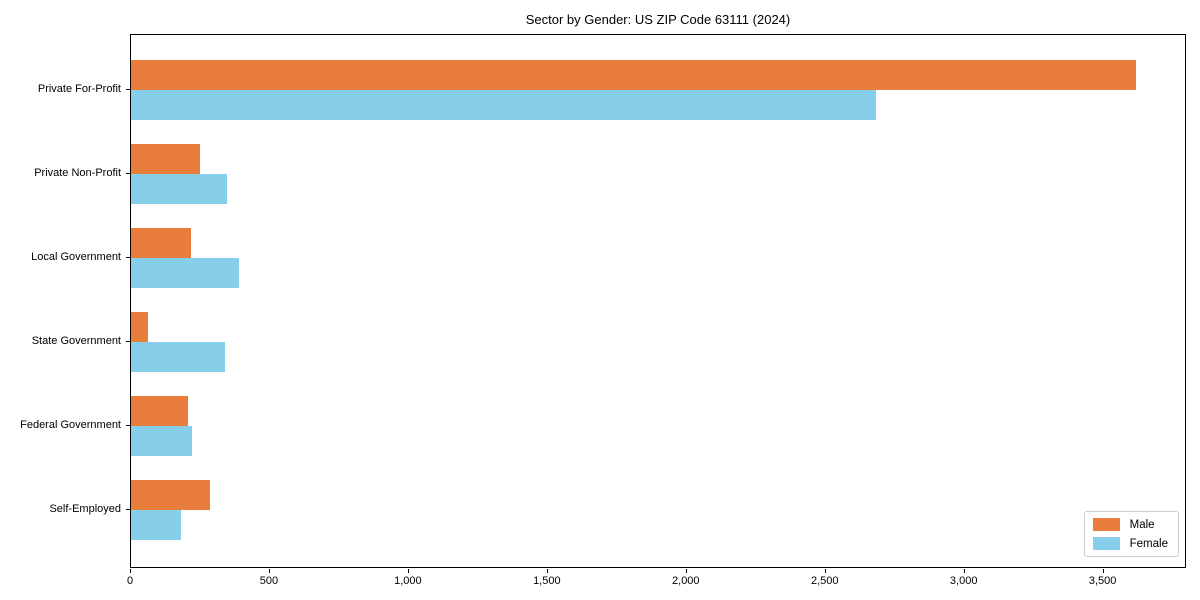 This screenshot has width=1200, height=600. What do you see at coordinates (824, 581) in the screenshot?
I see `x-tick-label: 2,500` at bounding box center [824, 581].